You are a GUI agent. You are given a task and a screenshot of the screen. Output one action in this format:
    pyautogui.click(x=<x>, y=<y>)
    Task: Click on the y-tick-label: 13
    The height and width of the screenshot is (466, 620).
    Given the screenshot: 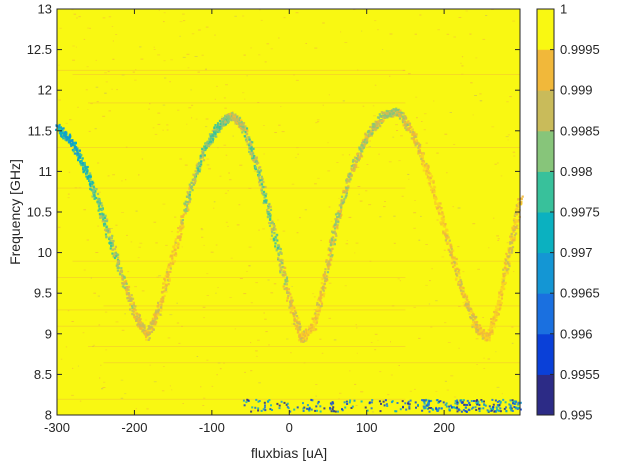 What is the action you would take?
    pyautogui.click(x=45, y=9)
    